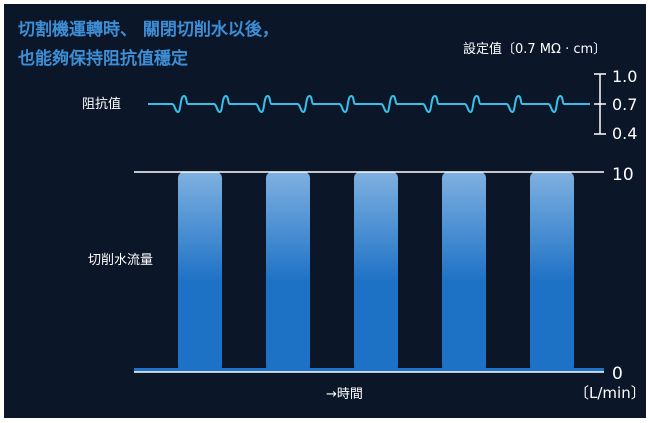  What do you see at coordinates (534, 49) in the screenshot?
I see `setpoint-label: 設定值〔0.7 MΩ · cm〕` at bounding box center [534, 49].